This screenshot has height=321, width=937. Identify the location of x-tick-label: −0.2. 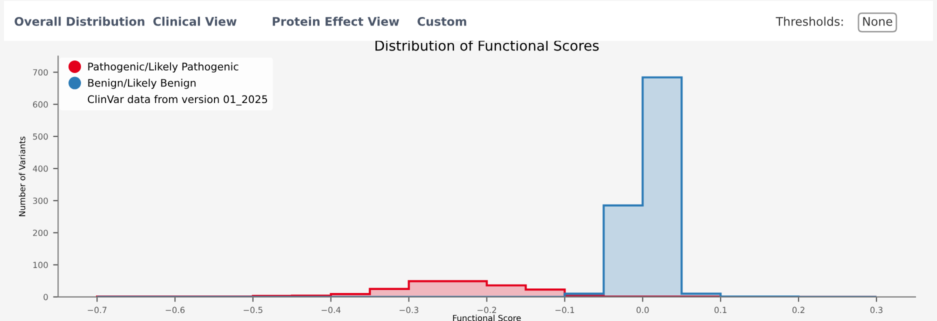
(487, 310).